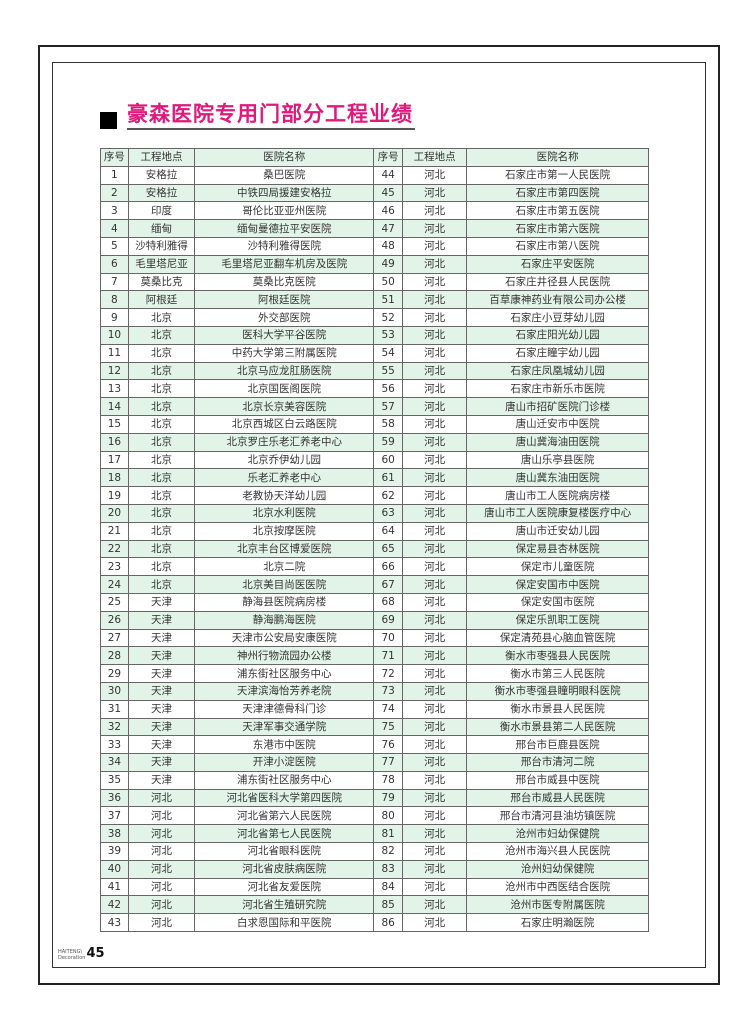 This screenshot has height=1024, width=750. I want to click on cell-hospital: 老教协天洋幼儿园, so click(284, 495).